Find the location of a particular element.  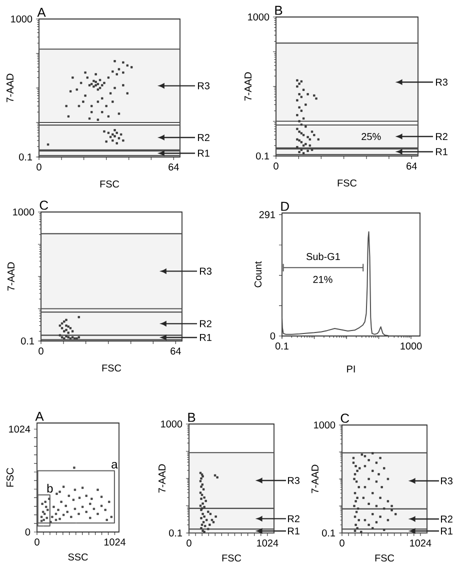

x-axis-title: PI is located at coordinates (351, 369).